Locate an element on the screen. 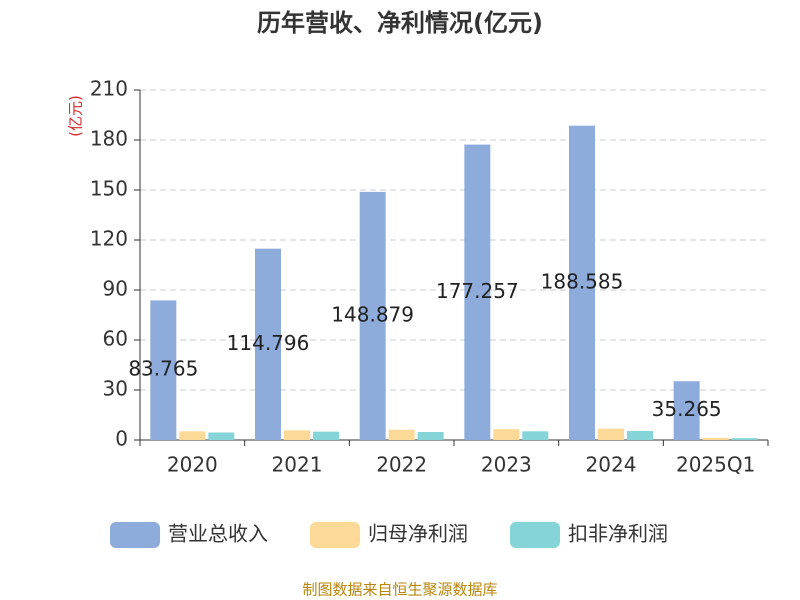  y-axis-label: (亿元) is located at coordinates (76, 116).